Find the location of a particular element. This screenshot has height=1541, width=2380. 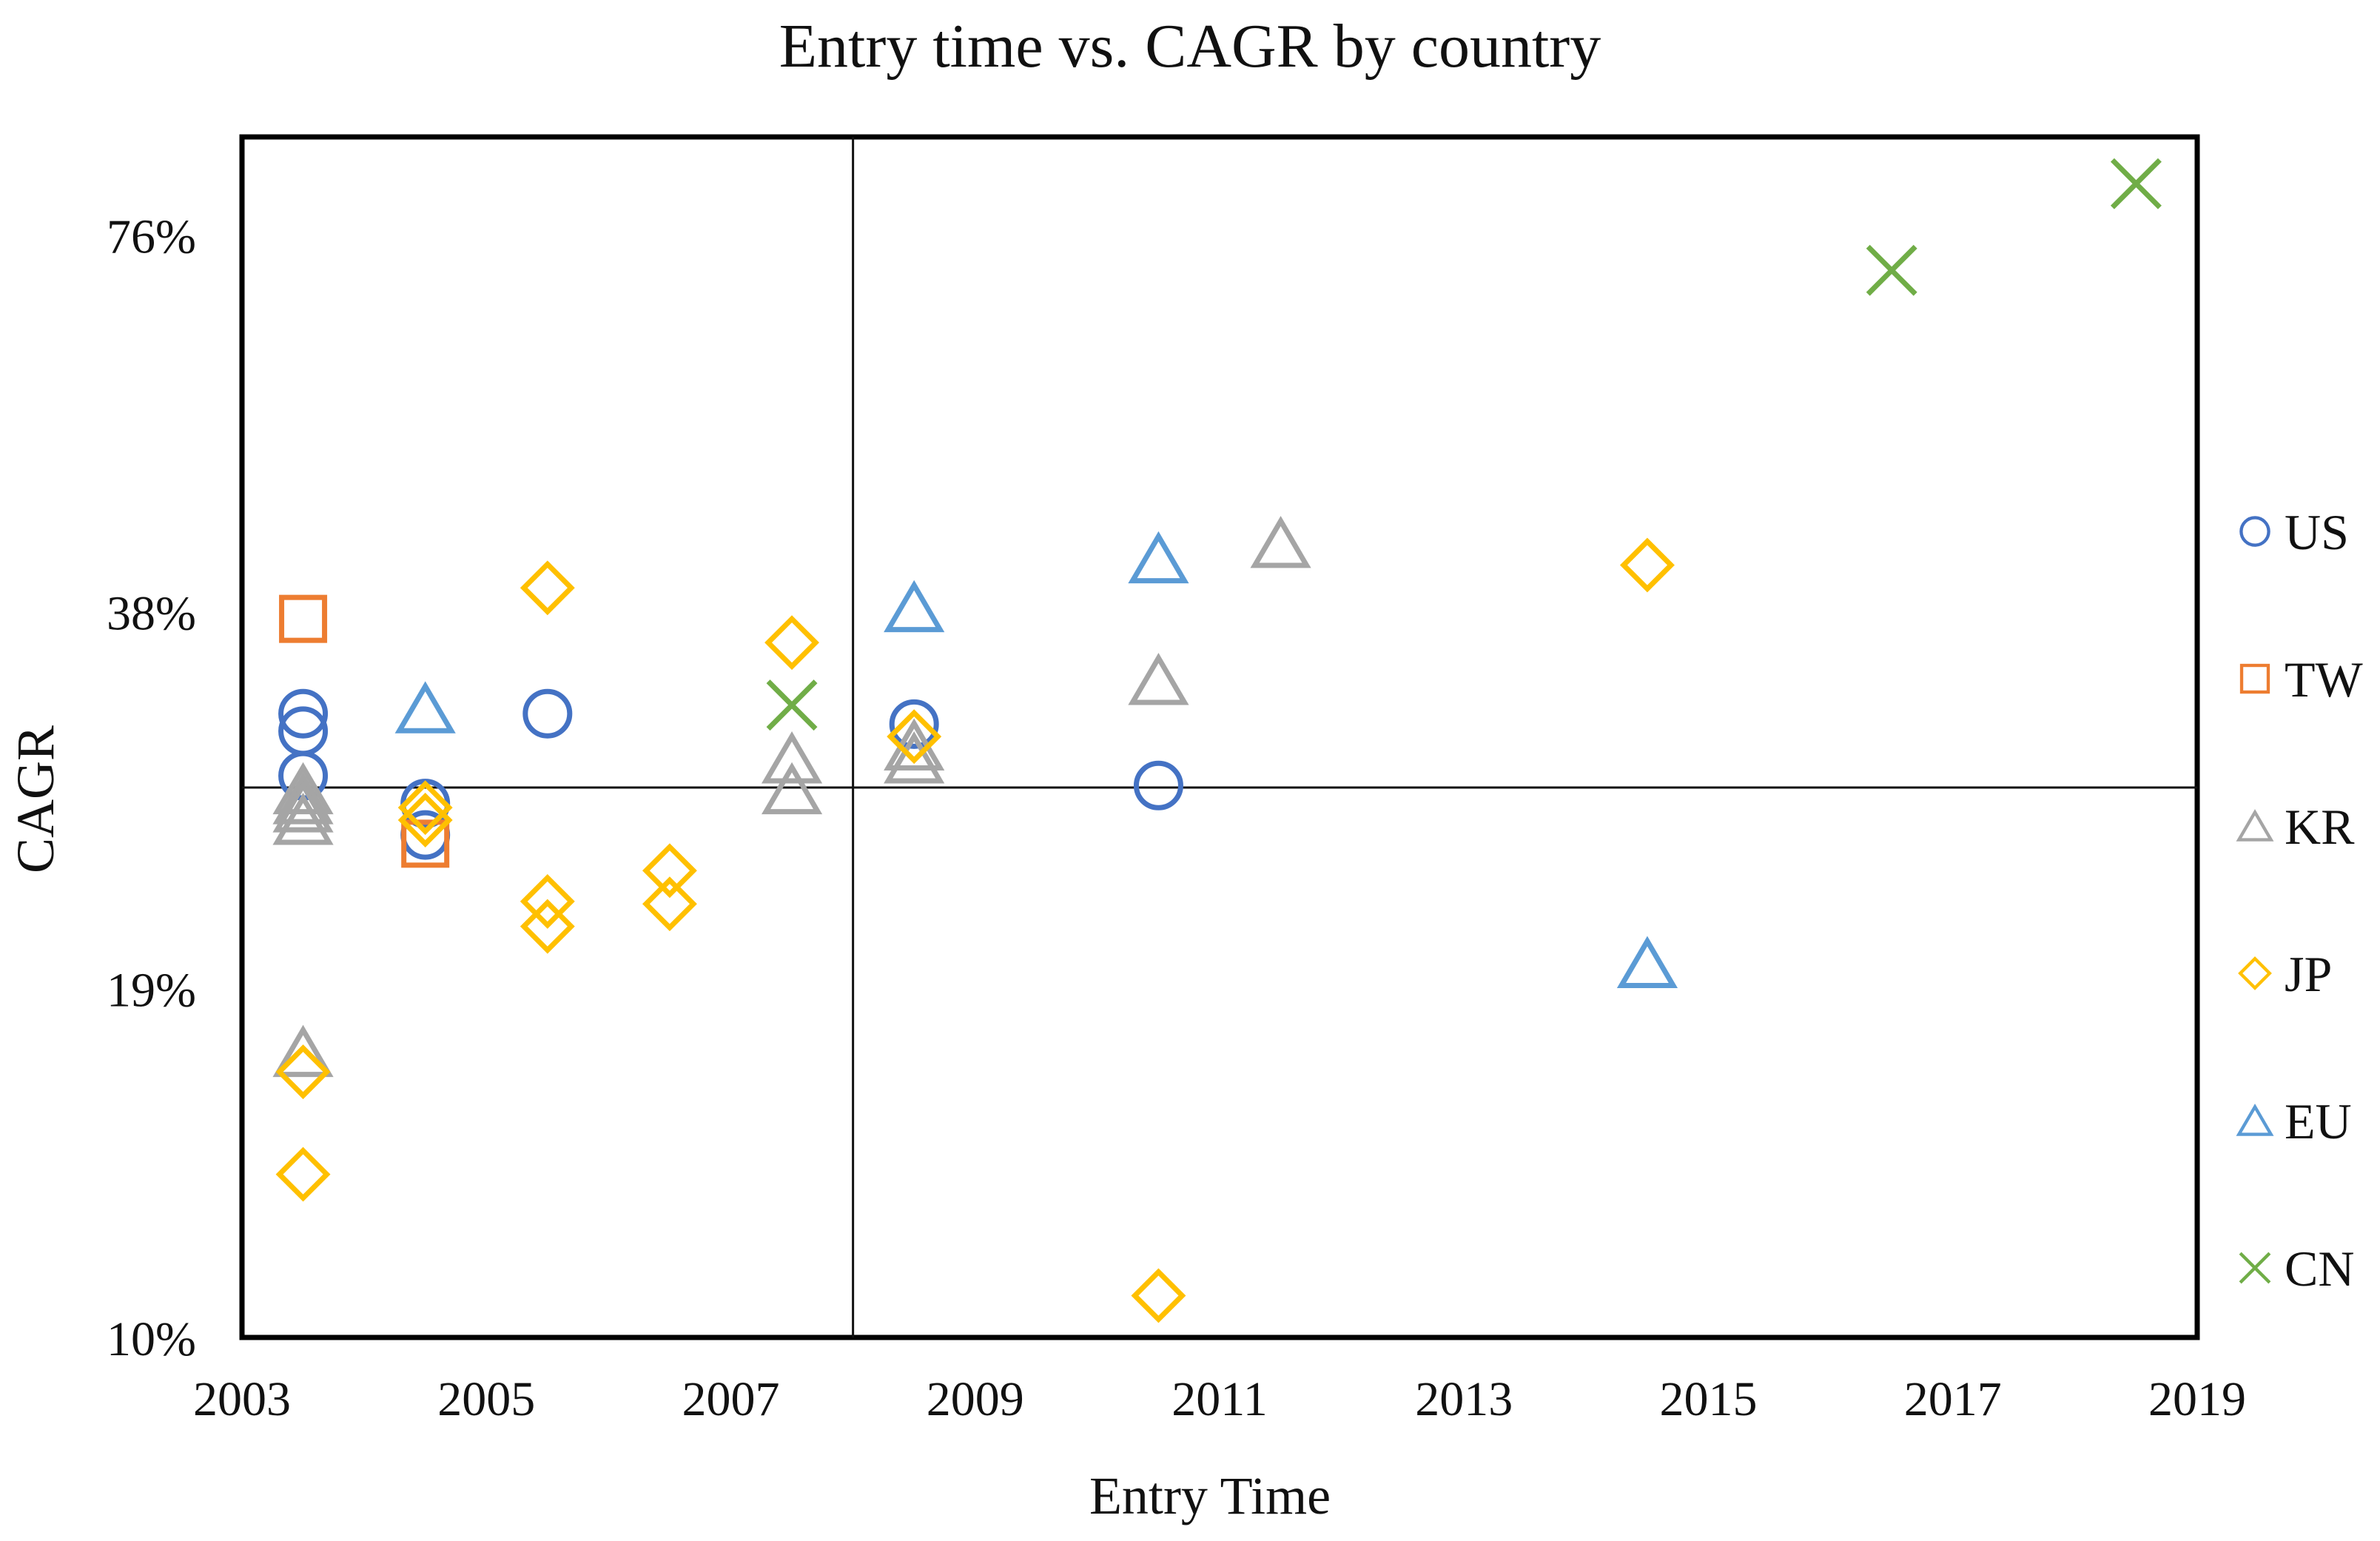

legend-item-tw: TW is located at coordinates (2302, 679).